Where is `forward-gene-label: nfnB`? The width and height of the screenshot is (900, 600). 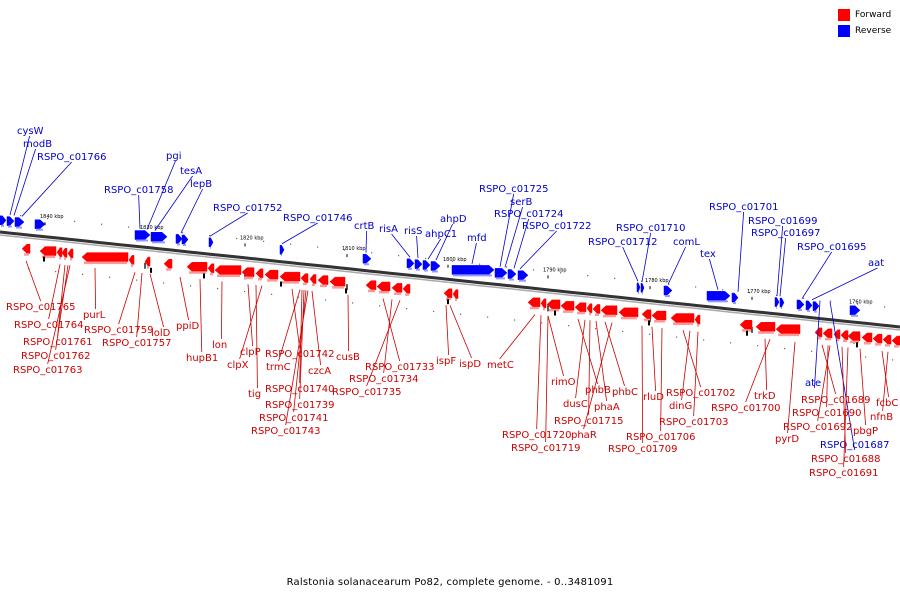 forward-gene-label: nfnB is located at coordinates (881, 417).